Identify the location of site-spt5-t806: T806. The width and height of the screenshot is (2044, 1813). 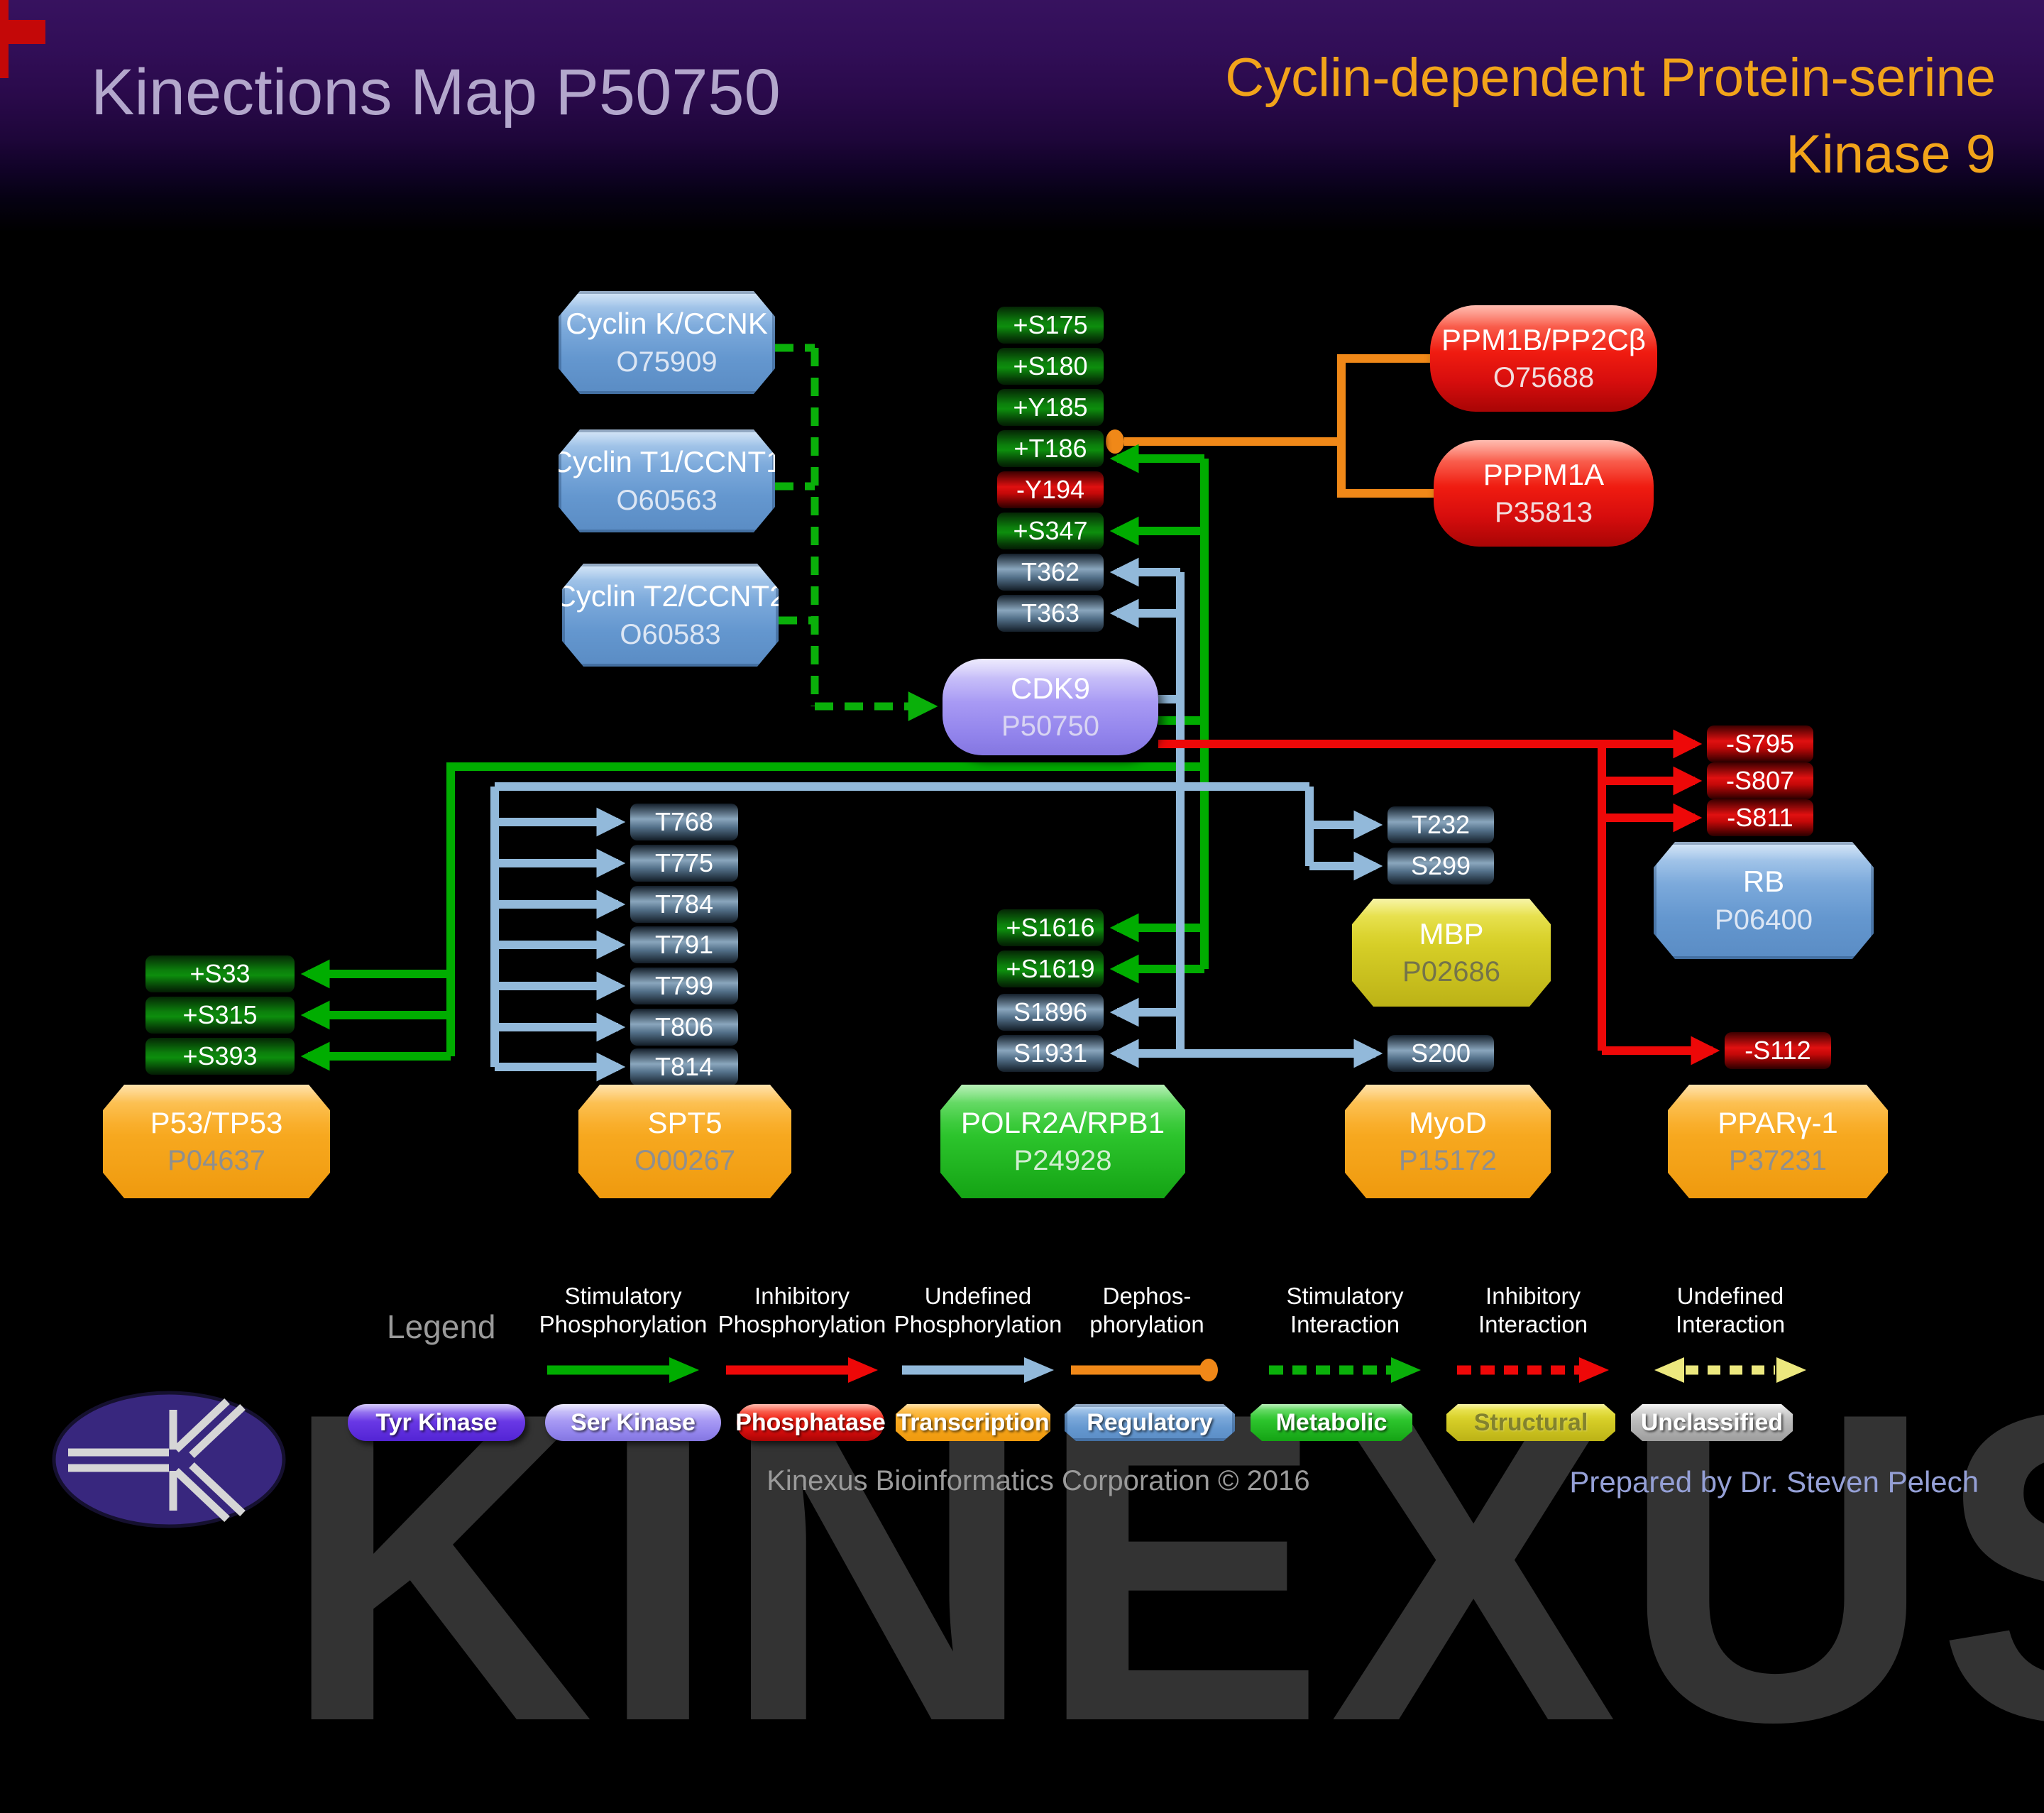
(684, 1028).